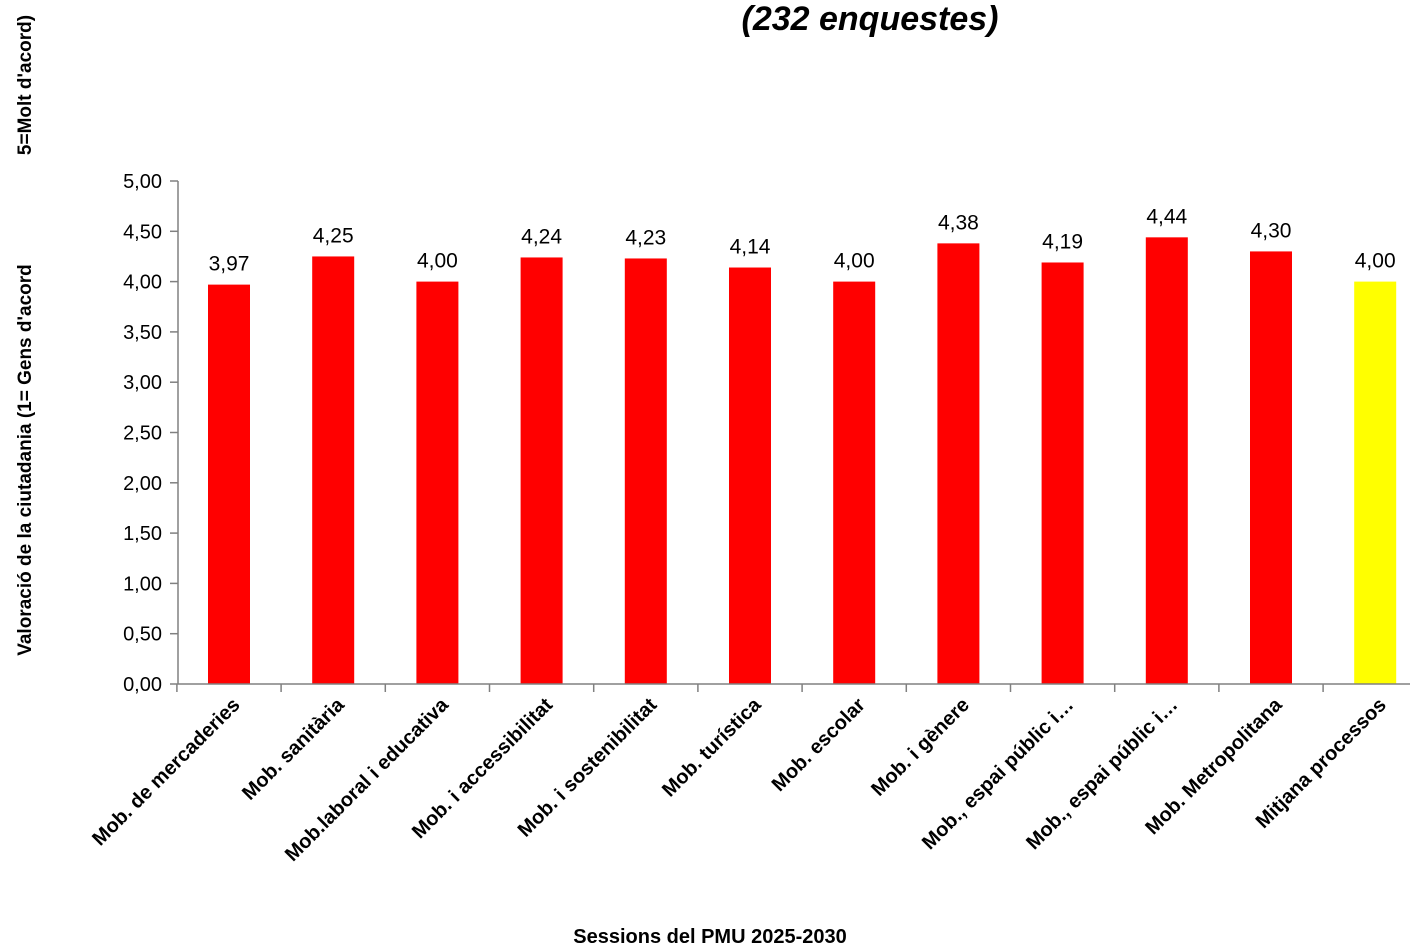 This screenshot has height=949, width=1410. Describe the element at coordinates (166, 772) in the screenshot. I see `x-tick-label: Mob. de mercaderies` at that location.